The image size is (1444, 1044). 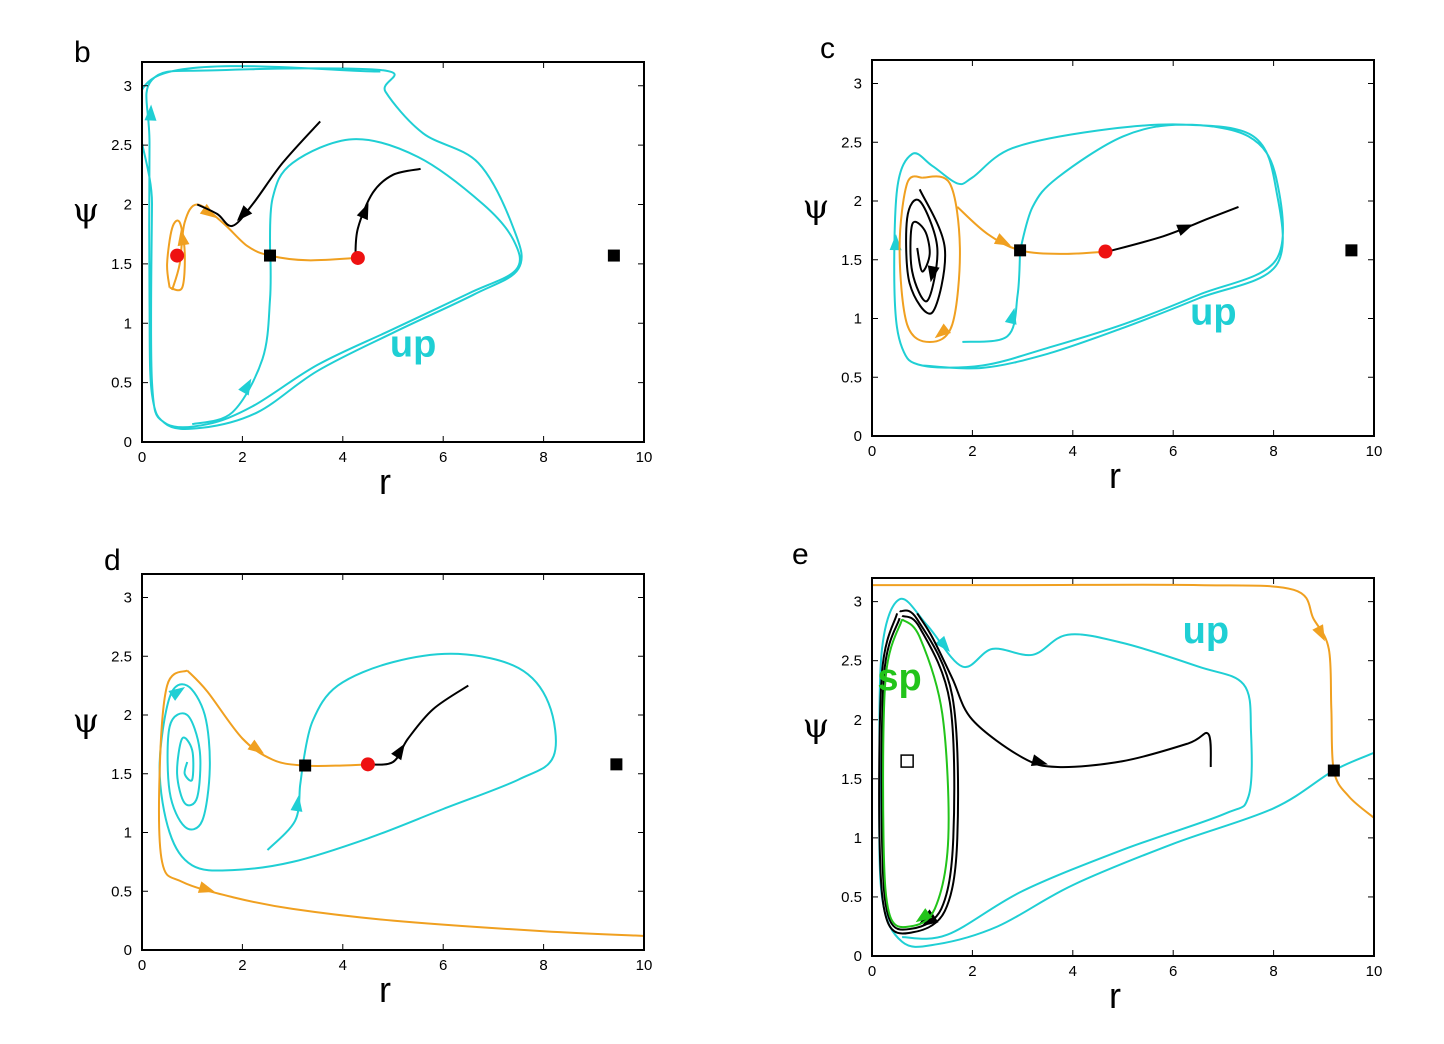 What do you see at coordinates (112, 560) in the screenshot?
I see `panel-label: d` at bounding box center [112, 560].